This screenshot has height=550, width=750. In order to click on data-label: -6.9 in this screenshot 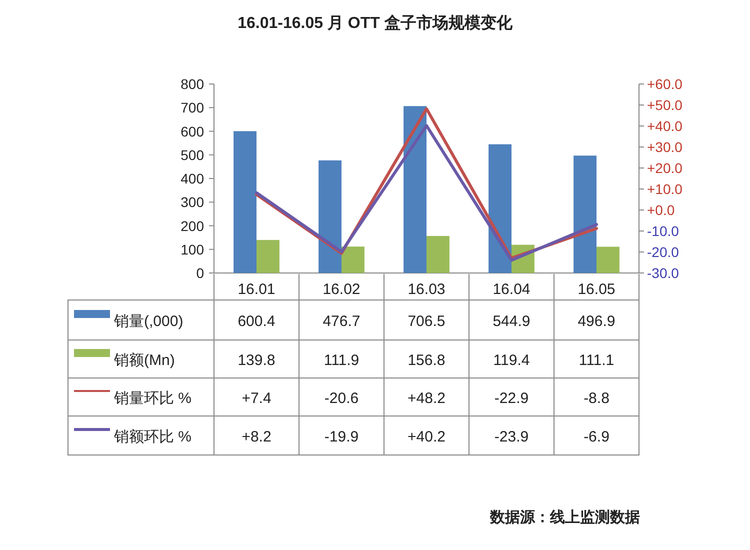, I will do `click(597, 437)`.